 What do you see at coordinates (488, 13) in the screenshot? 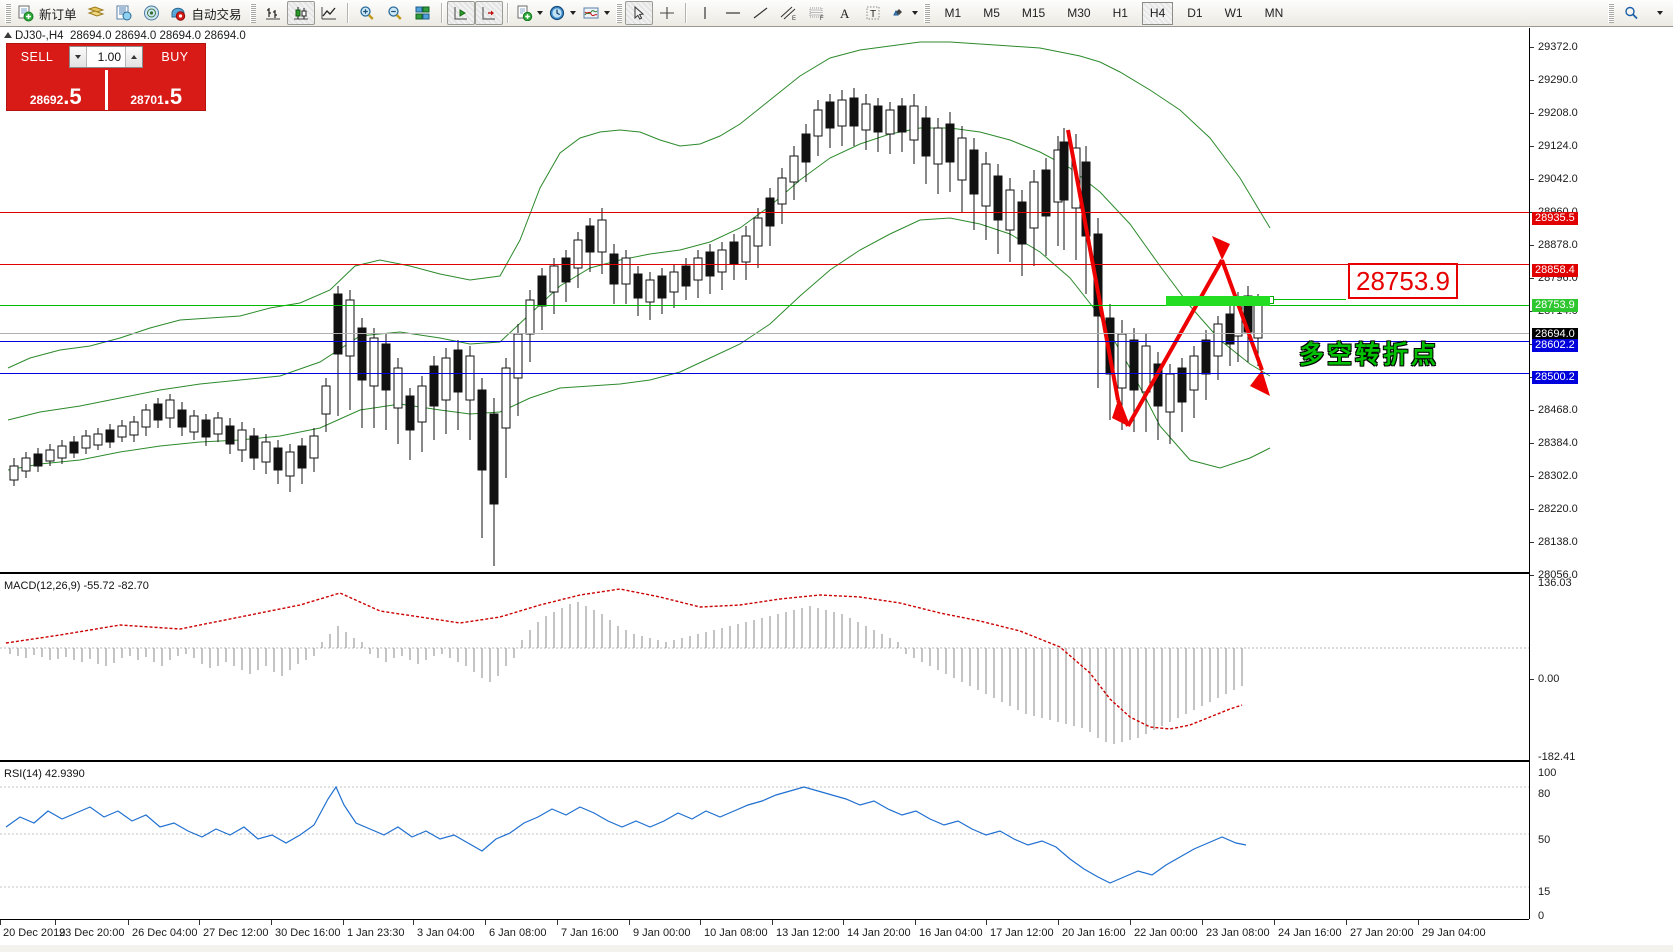
I see `auto-scroll-button` at bounding box center [488, 13].